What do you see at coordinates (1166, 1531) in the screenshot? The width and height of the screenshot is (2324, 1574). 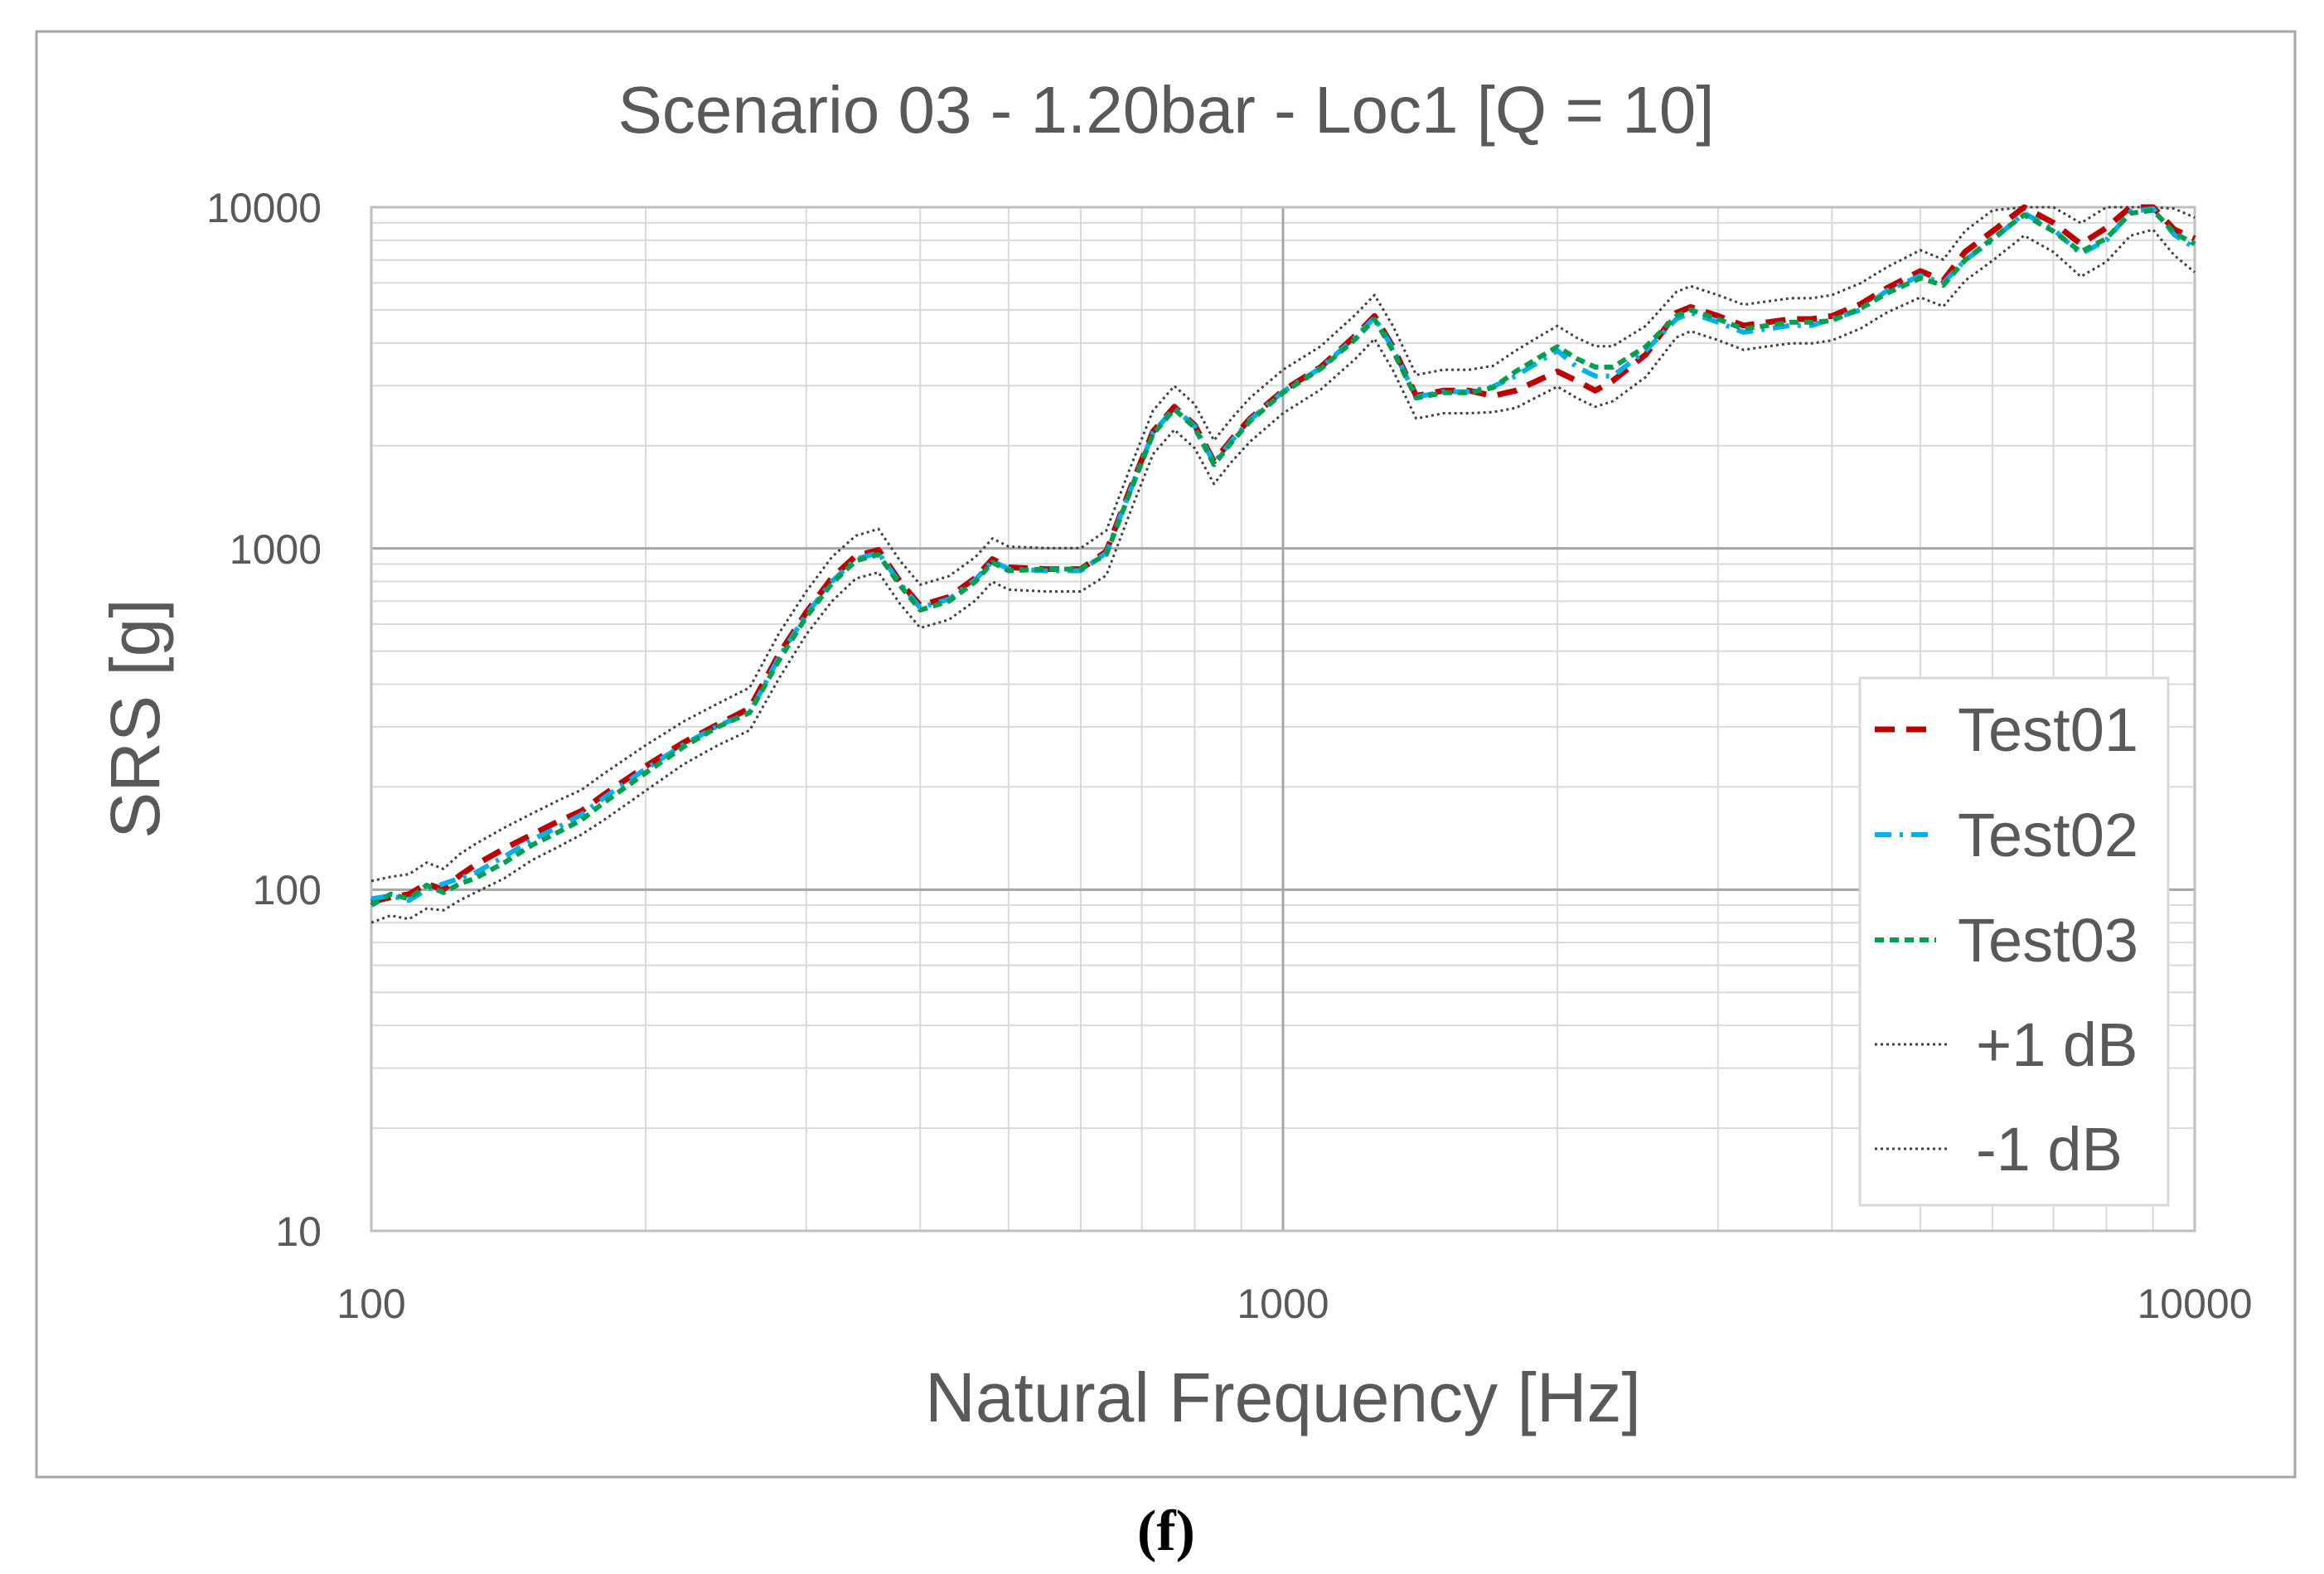 I see `figure-caption: (f)` at bounding box center [1166, 1531].